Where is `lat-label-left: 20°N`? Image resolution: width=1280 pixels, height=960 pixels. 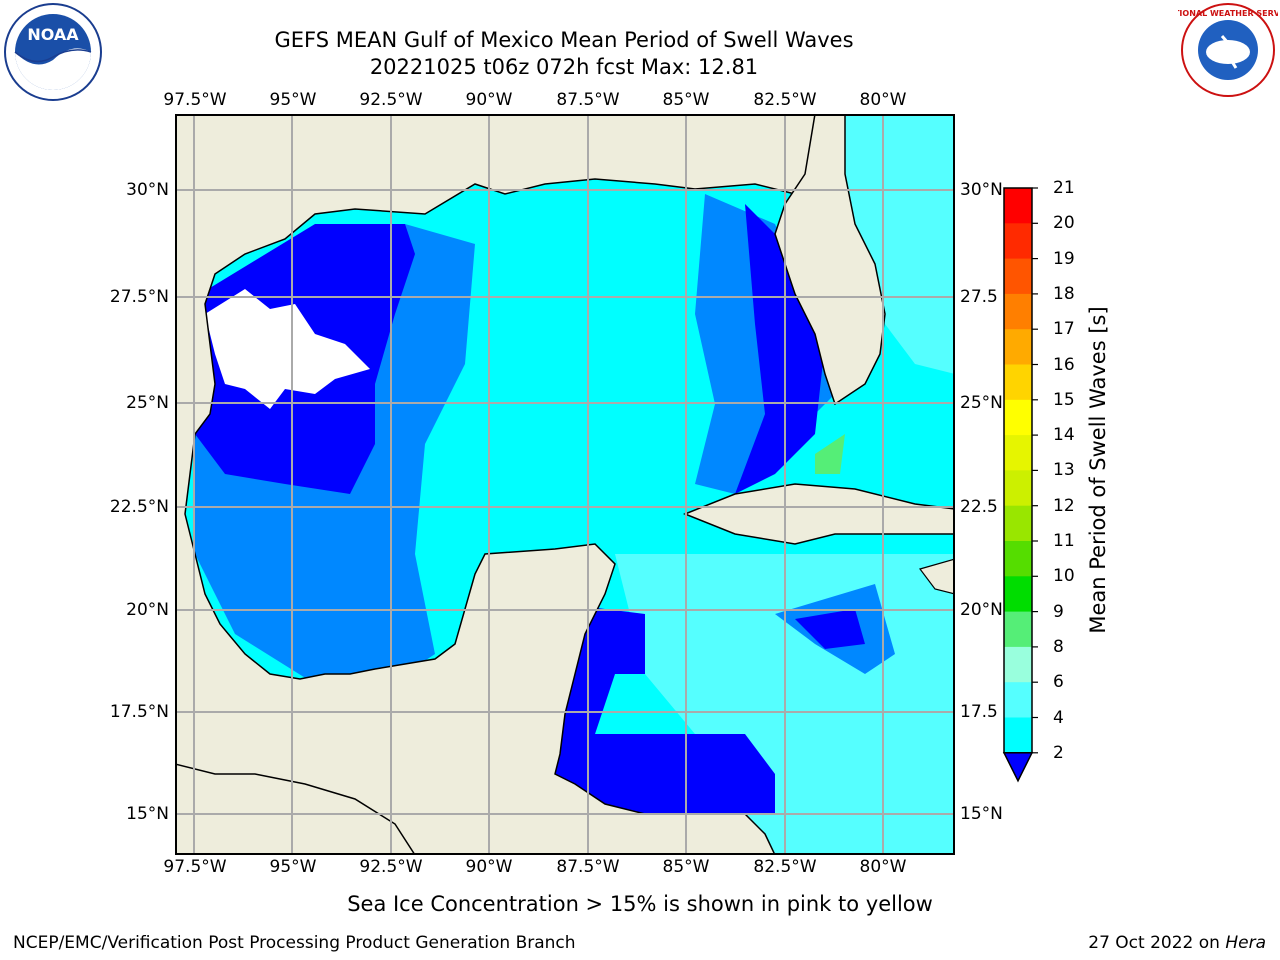 lat-label-left: 20°N is located at coordinates (147, 610).